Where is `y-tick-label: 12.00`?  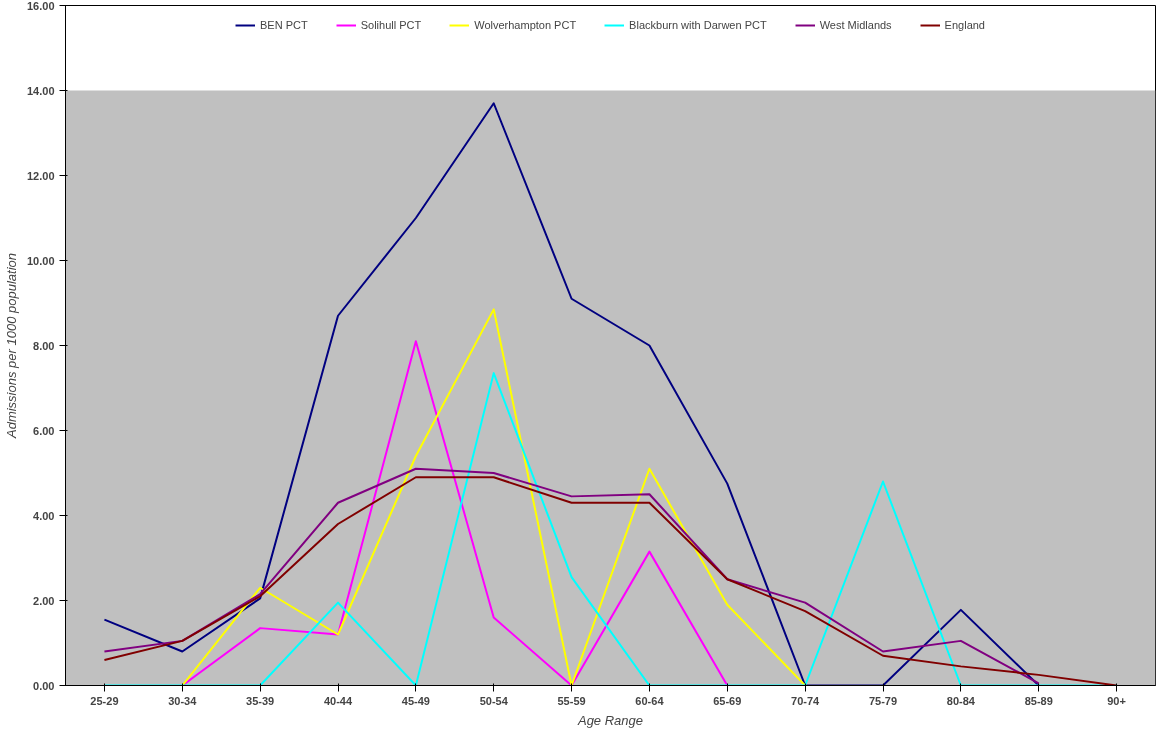
y-tick-label: 12.00 is located at coordinates (40, 175).